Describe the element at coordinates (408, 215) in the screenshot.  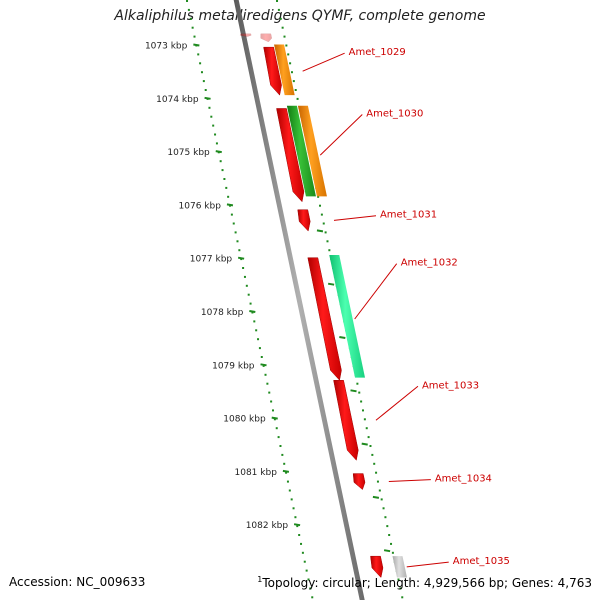
I see `gene-label: Amet_1031` at that location.